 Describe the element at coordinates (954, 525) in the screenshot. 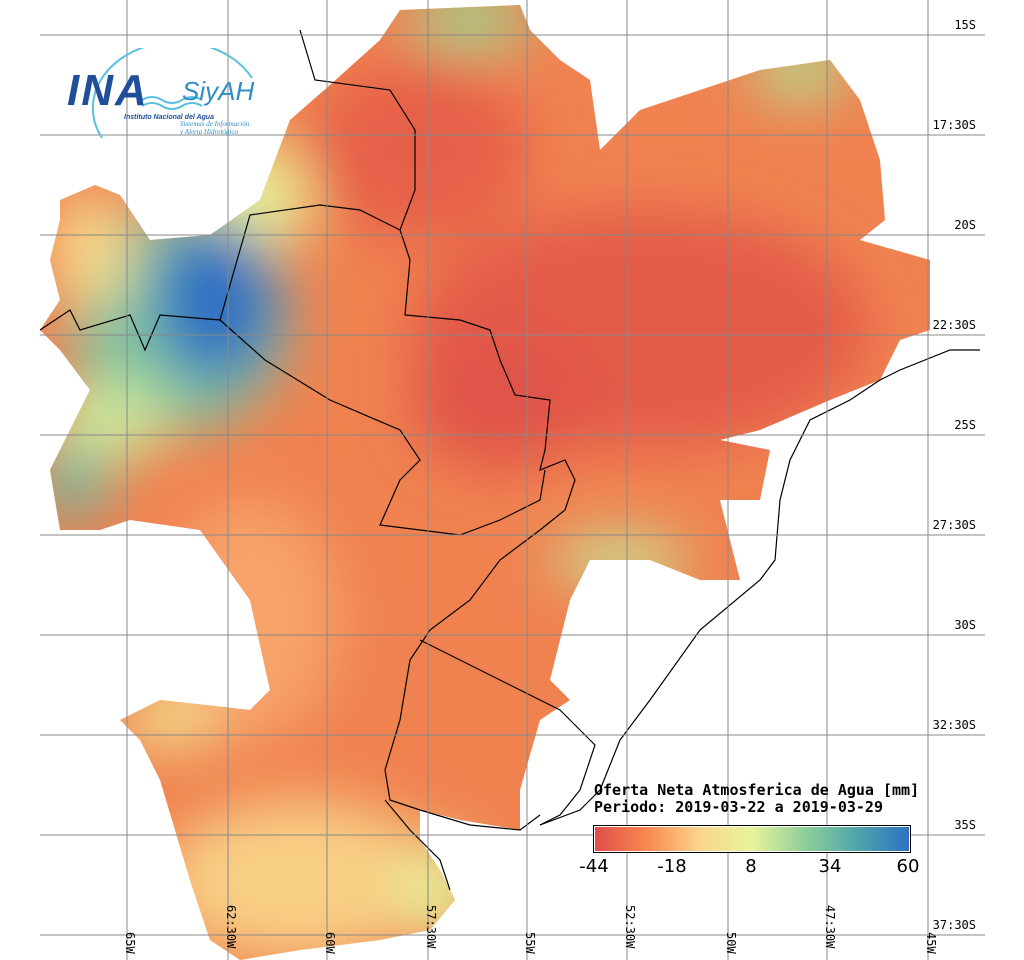

I see `lat-label: 27:30S` at that location.